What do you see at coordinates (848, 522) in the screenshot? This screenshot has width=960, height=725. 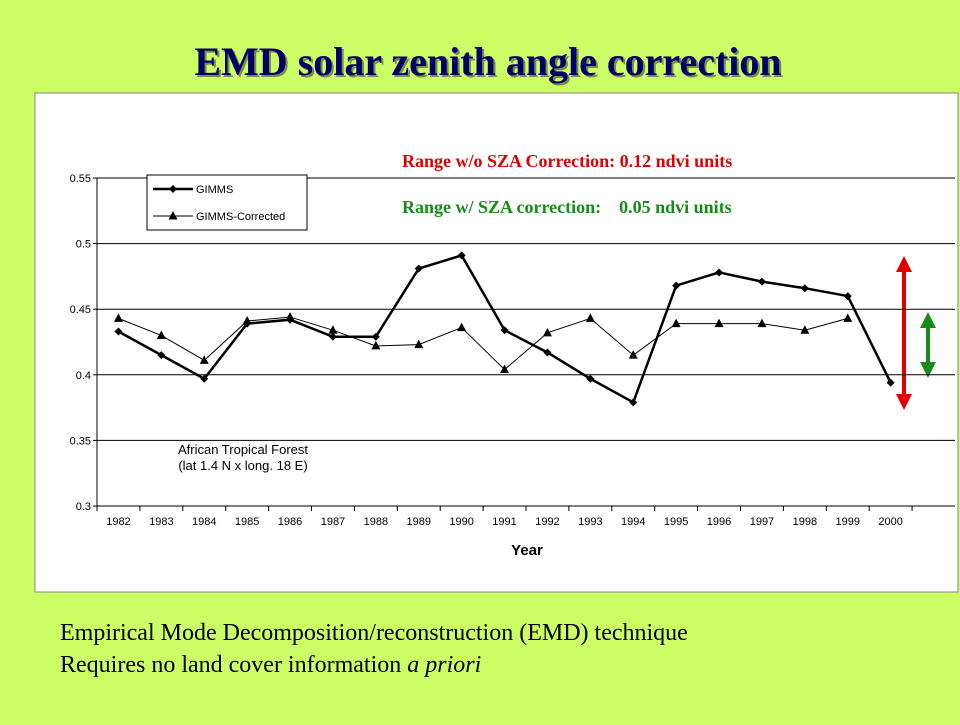 I see `x-tick-label: 1999` at bounding box center [848, 522].